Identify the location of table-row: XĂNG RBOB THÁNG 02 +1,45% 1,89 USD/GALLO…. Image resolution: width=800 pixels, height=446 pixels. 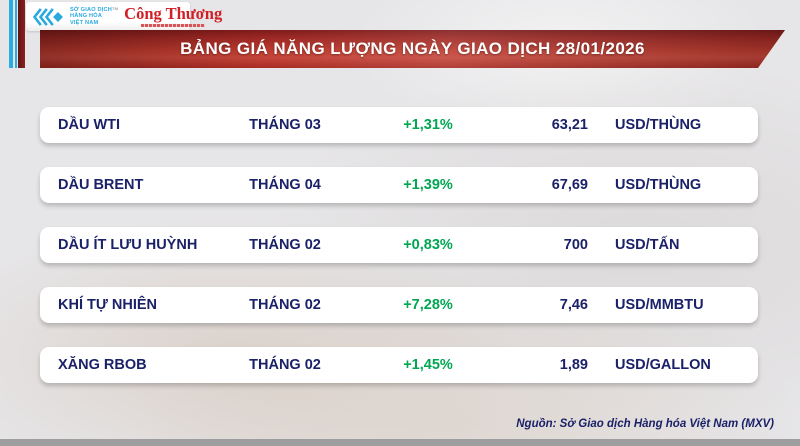
(399, 365).